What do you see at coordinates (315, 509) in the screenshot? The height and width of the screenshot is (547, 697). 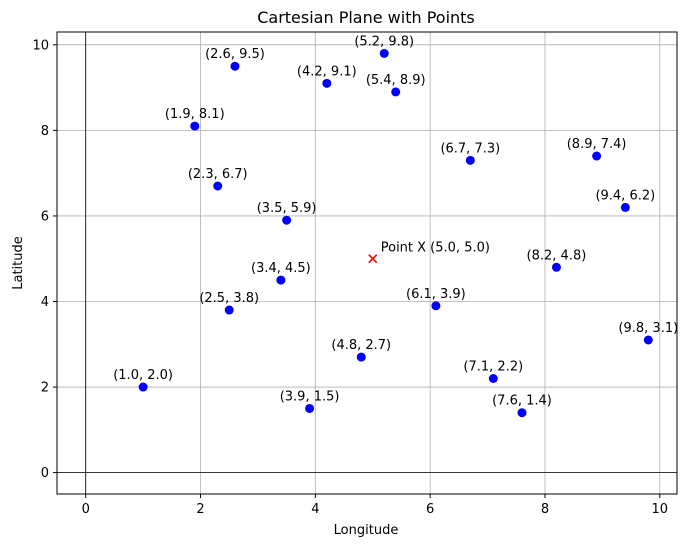 I see `x-tick-label-2: 4` at bounding box center [315, 509].